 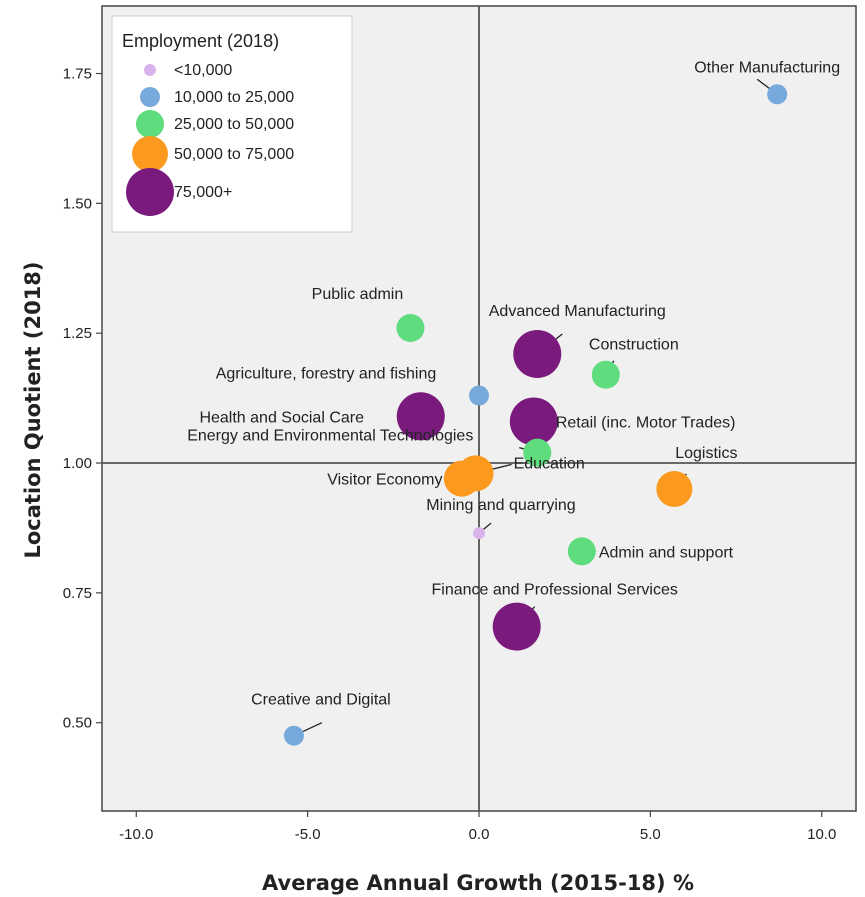 What do you see at coordinates (646, 422) in the screenshot?
I see `label-retail-inc-motor-trades: Retail (inc. Motor Trades)` at bounding box center [646, 422].